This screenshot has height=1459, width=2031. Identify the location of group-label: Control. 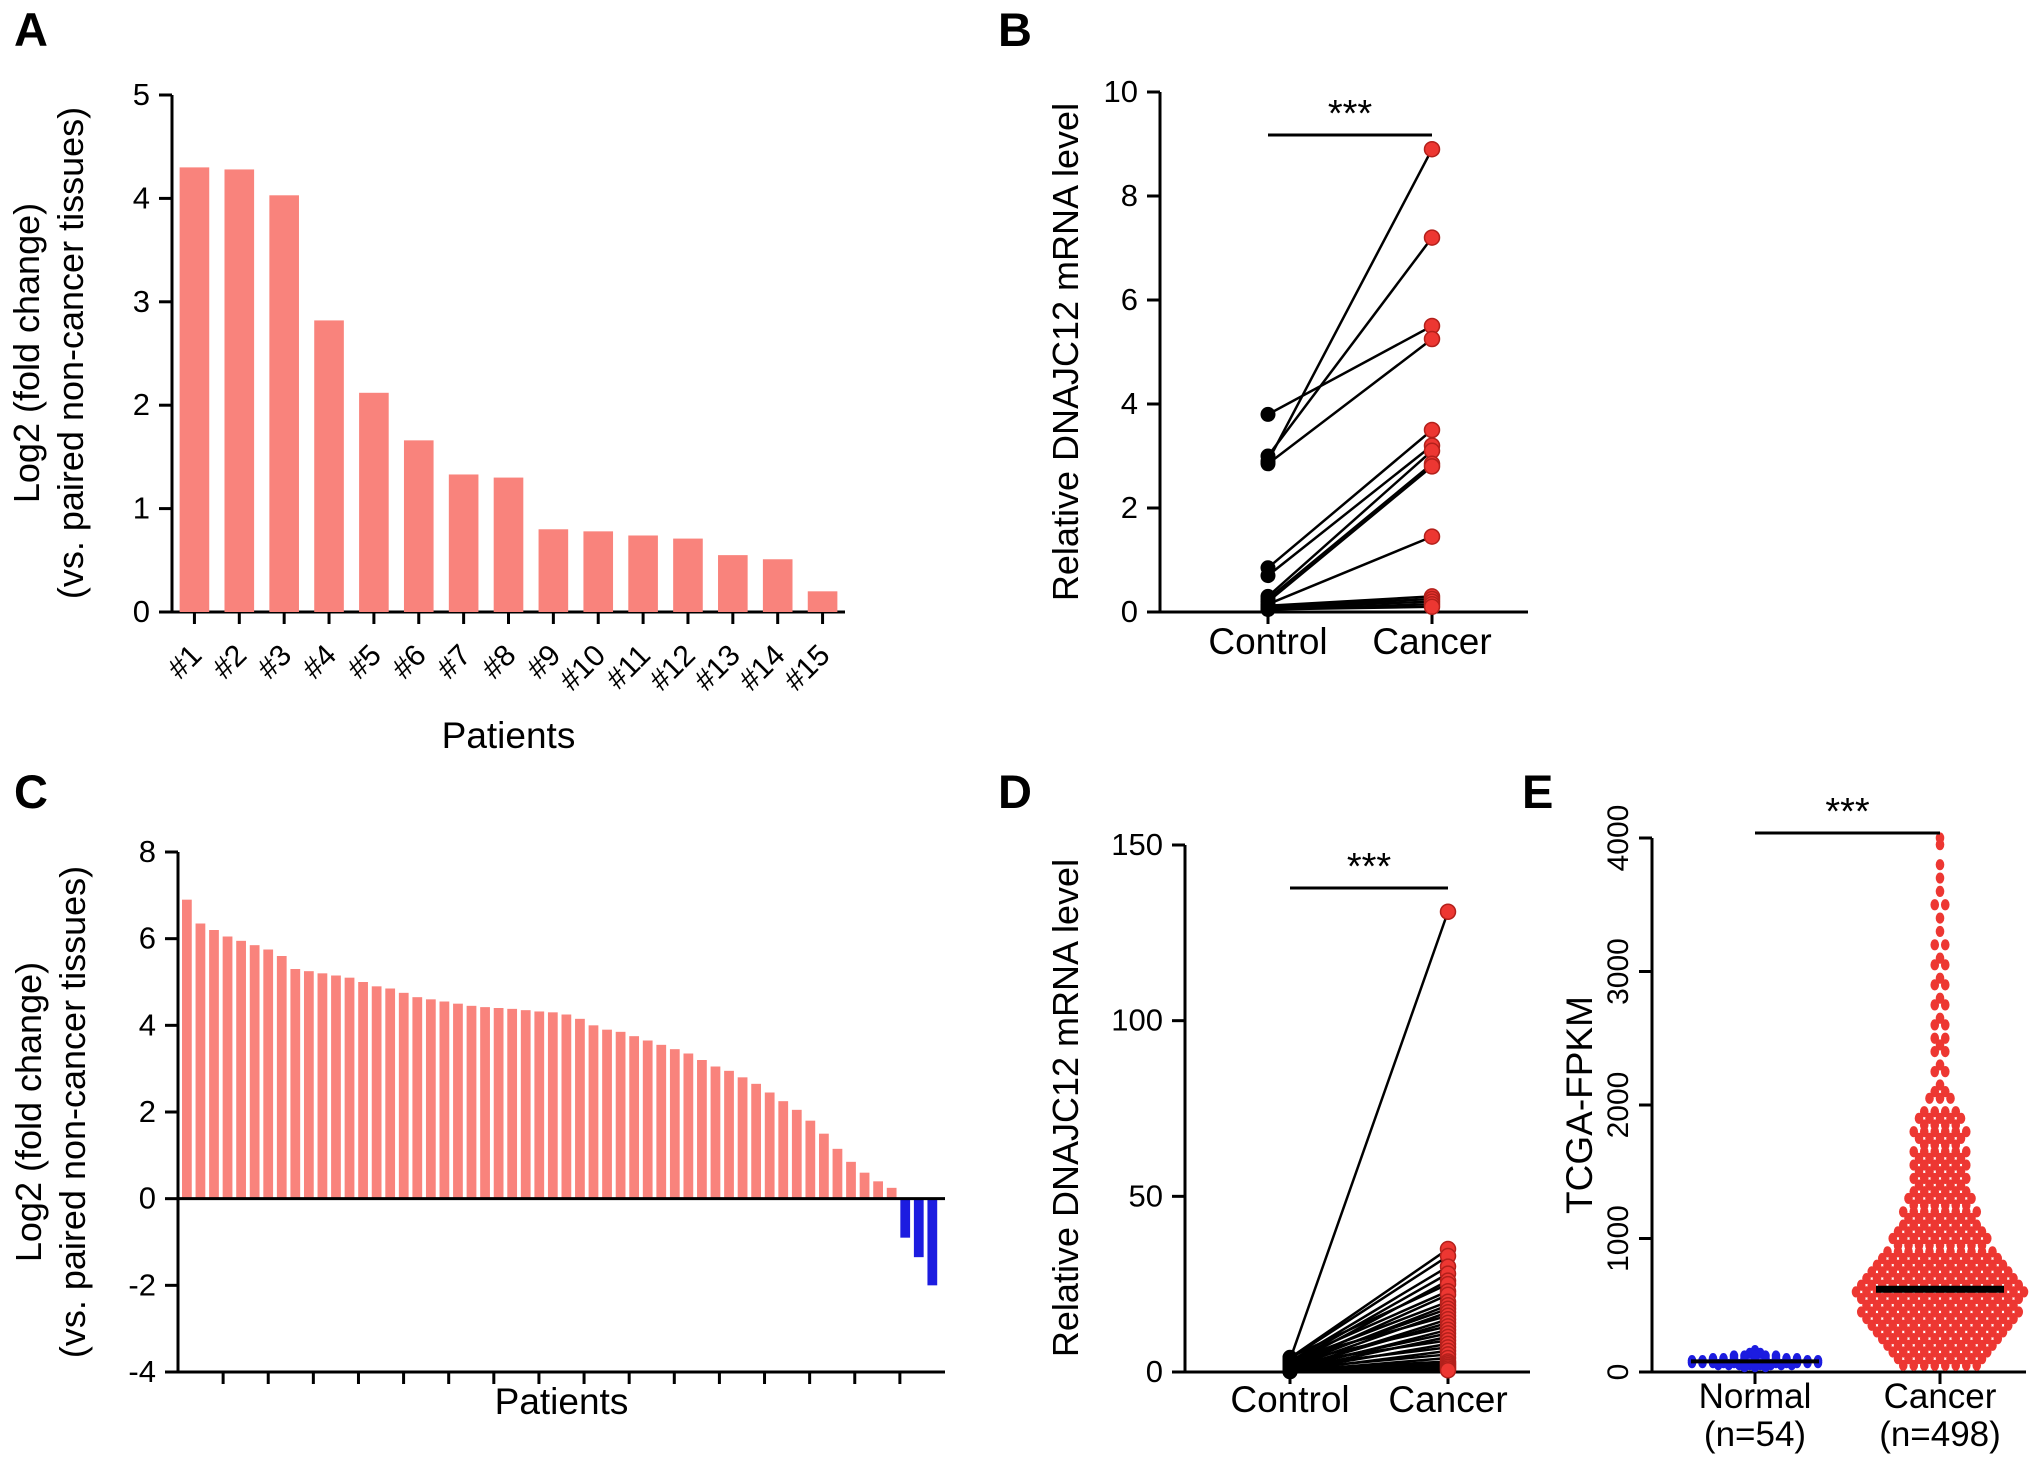
(1289, 1399).